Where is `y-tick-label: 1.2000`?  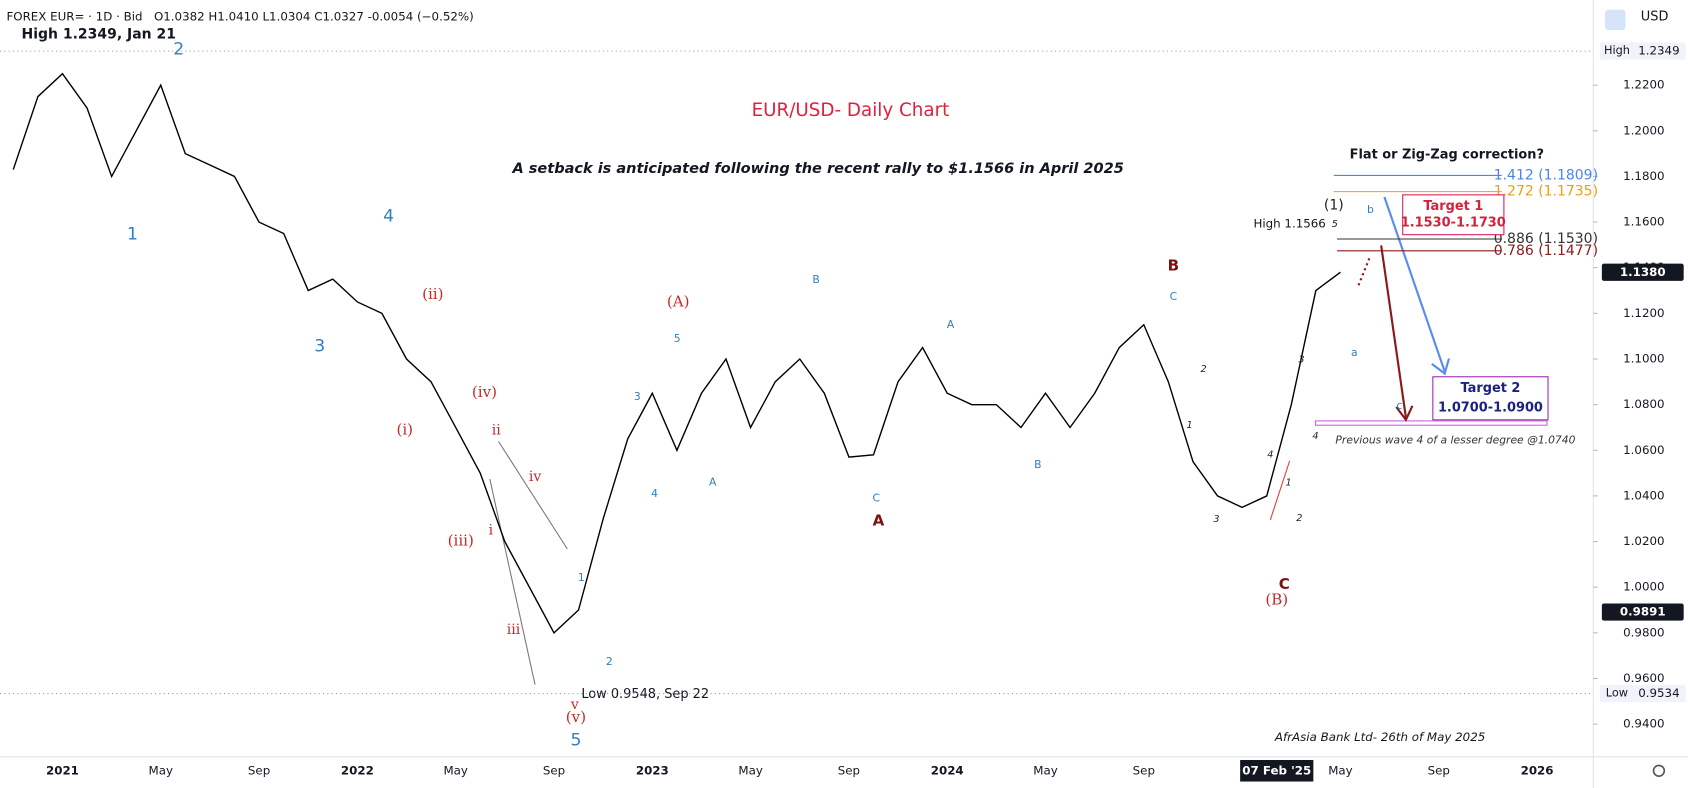 y-tick-label: 1.2000 is located at coordinates (1643, 130).